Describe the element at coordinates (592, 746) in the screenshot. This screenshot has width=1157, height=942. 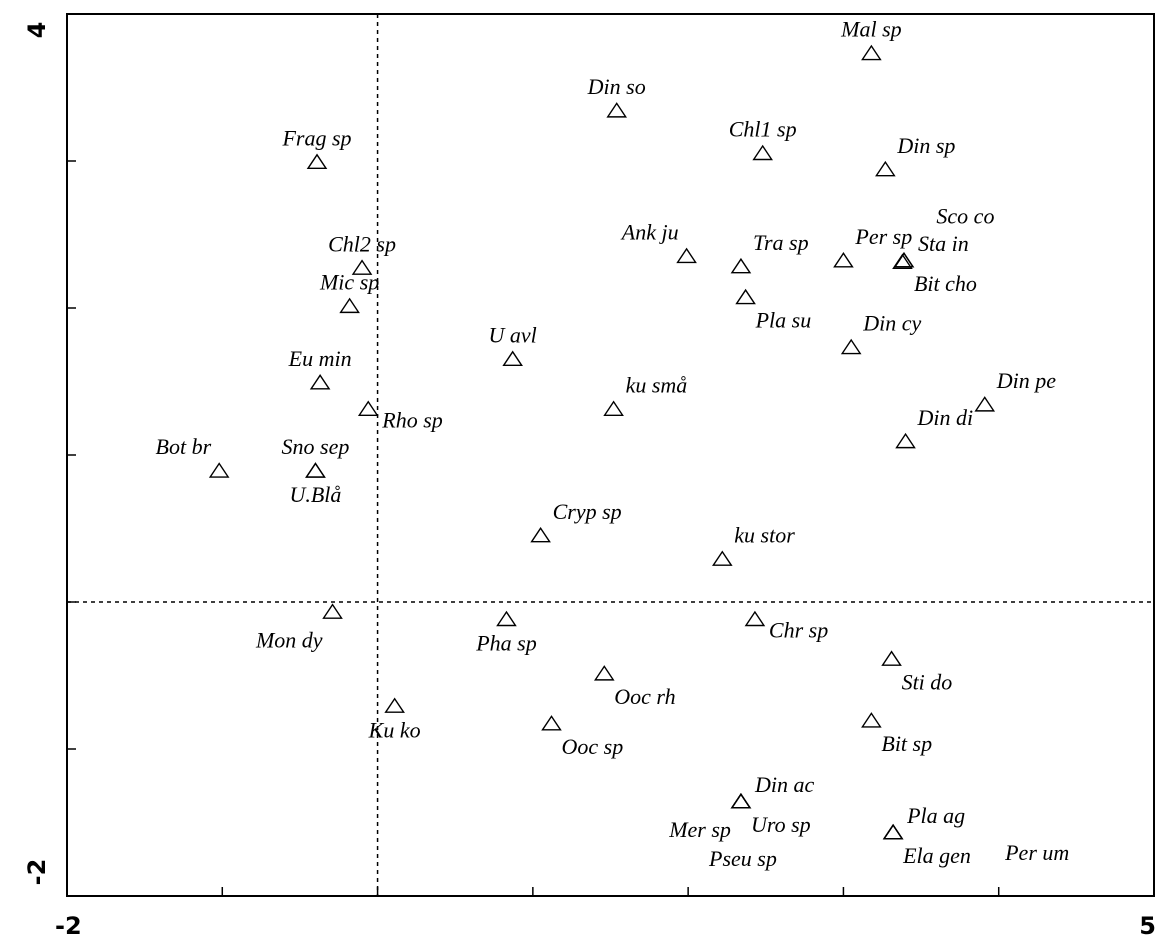
I see `species-label: Ooc sp` at that location.